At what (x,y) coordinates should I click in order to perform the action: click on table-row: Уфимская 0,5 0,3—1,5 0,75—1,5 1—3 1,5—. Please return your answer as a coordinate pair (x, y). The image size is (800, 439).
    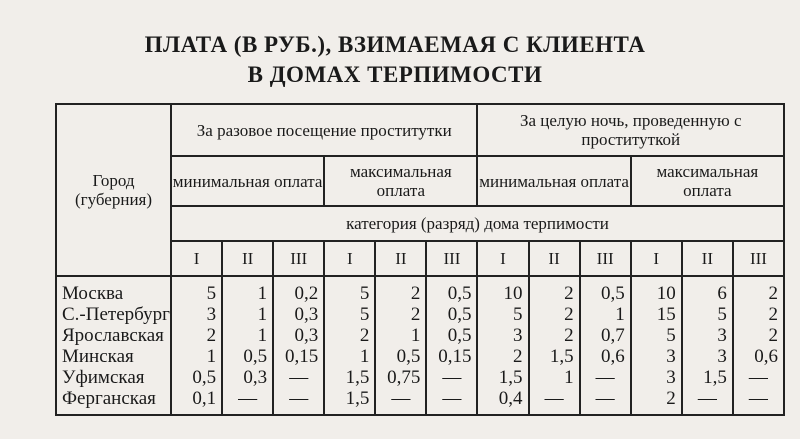
    Looking at the image, I should click on (420, 377).